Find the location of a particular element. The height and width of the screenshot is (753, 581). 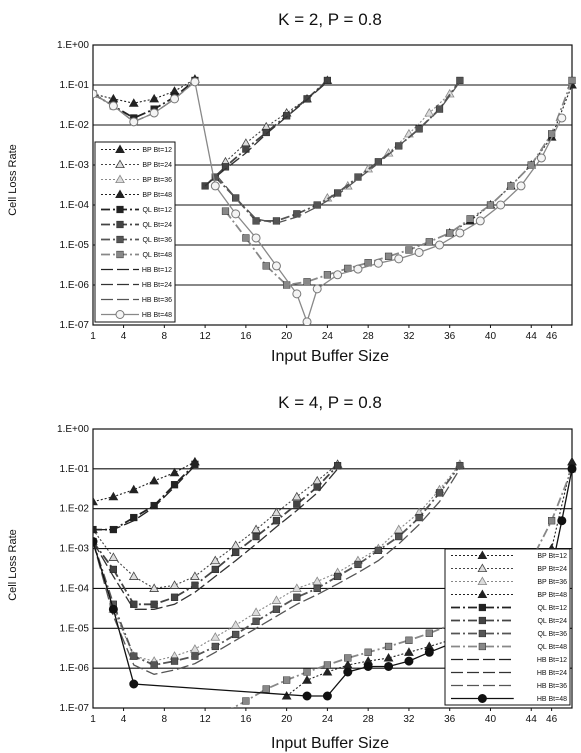

legend-item: BP Bt=48 is located at coordinates (509, 594).